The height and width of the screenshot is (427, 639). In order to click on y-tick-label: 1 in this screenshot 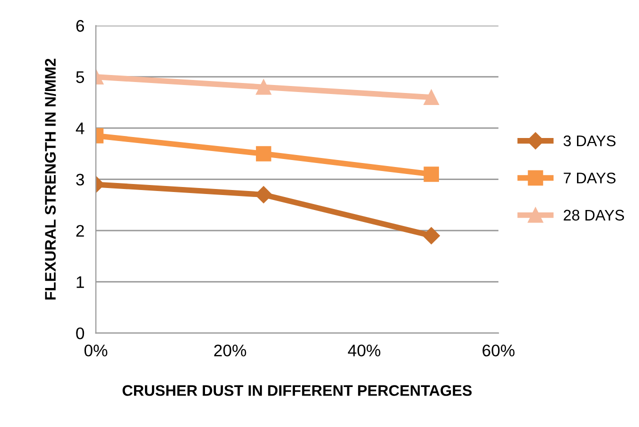, I will do `click(80, 282)`.